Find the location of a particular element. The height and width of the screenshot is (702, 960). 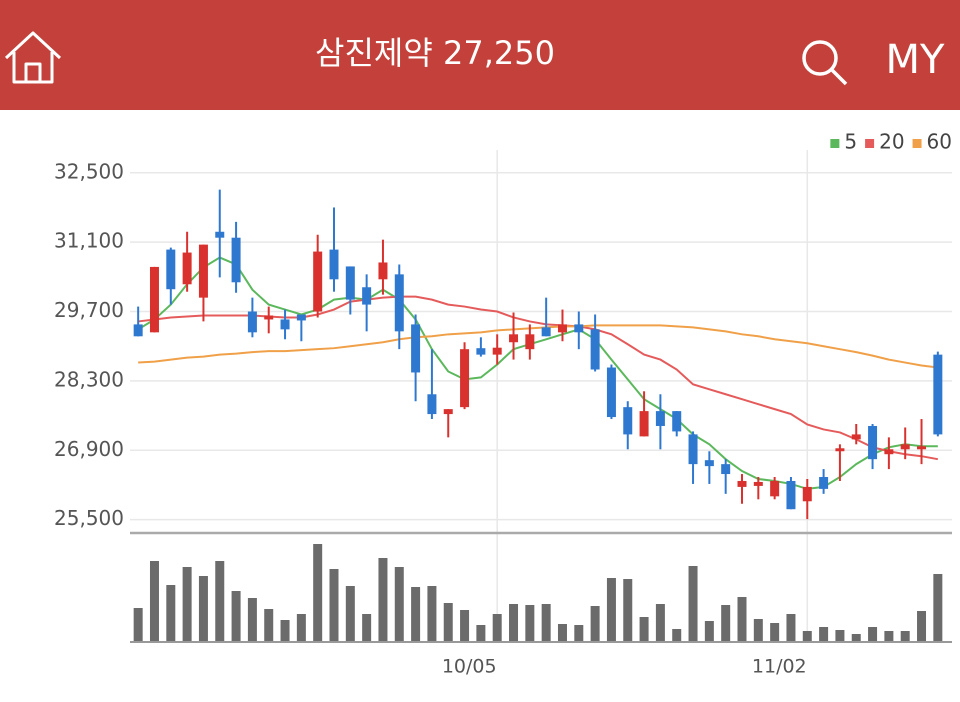

legend-label: 60 is located at coordinates (939, 142).